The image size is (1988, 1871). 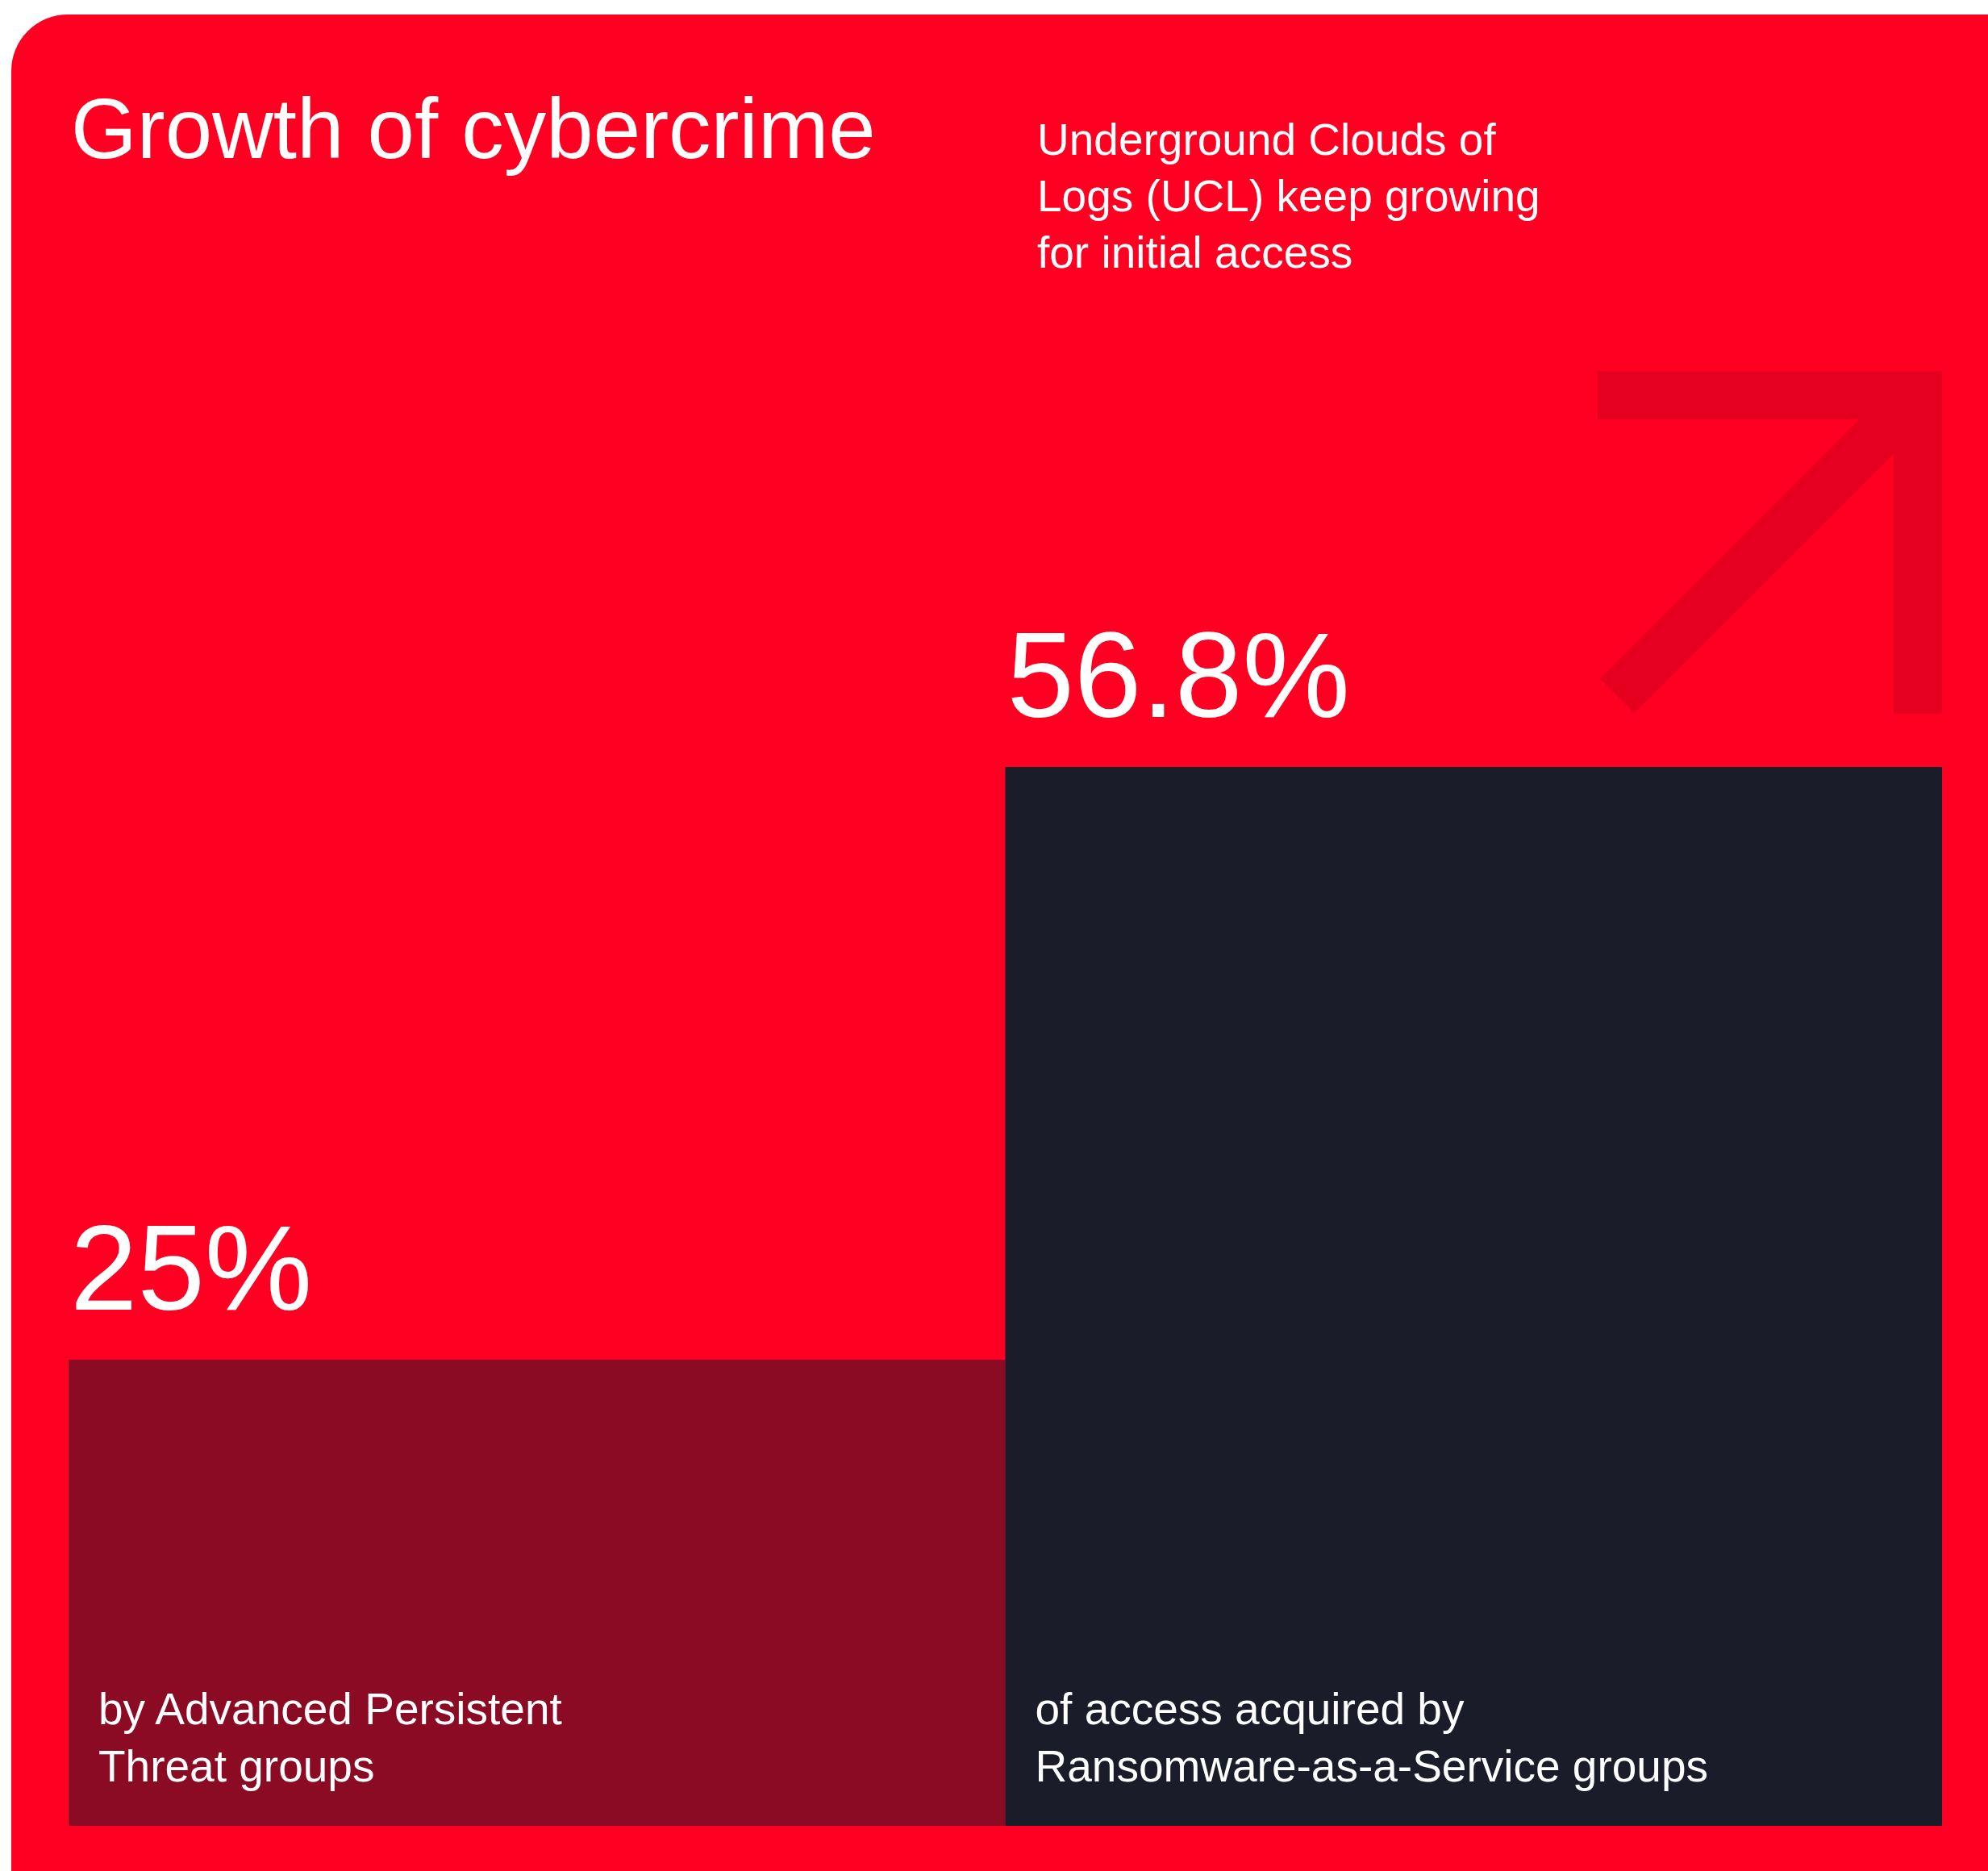 I want to click on data-label: 56.8%, so click(x=1179, y=675).